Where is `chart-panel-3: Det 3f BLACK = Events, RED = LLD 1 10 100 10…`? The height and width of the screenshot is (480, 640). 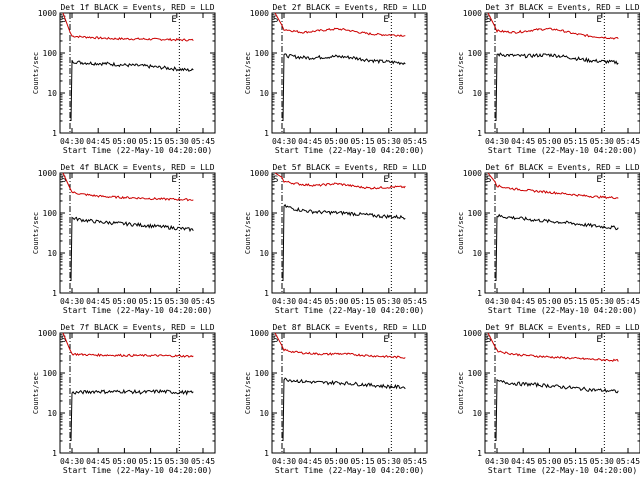
chart-panel-3: Det 3f BLACK = Events, RED = LLD 1 10 100 10… is located at coordinates (548, 79).